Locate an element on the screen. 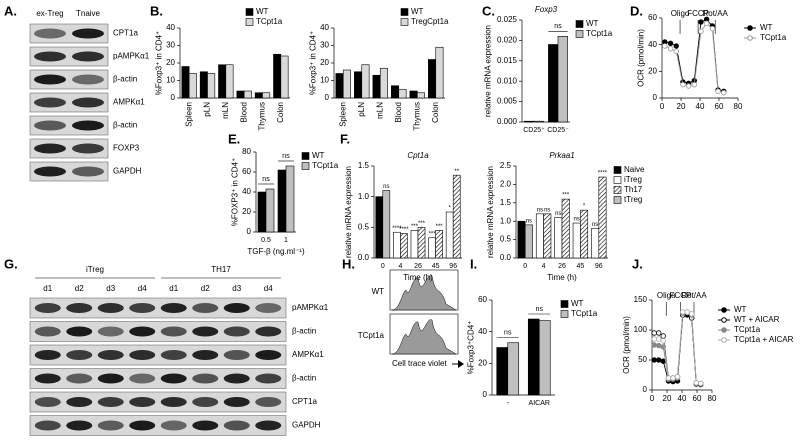 The width and height of the screenshot is (800, 444). x-tick-label: 0 is located at coordinates (652, 398).